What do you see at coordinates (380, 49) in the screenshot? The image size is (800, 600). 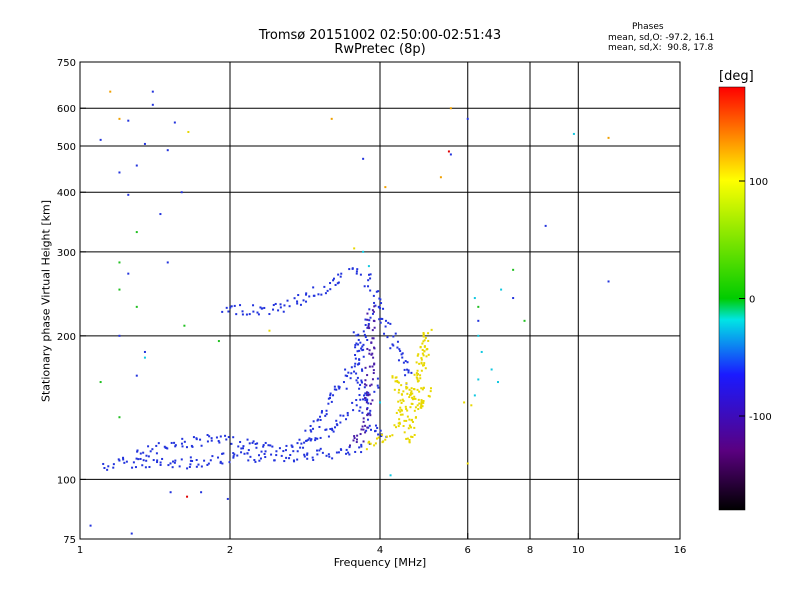 I see `chart-subtitle: RwPretec (8p)` at bounding box center [380, 49].